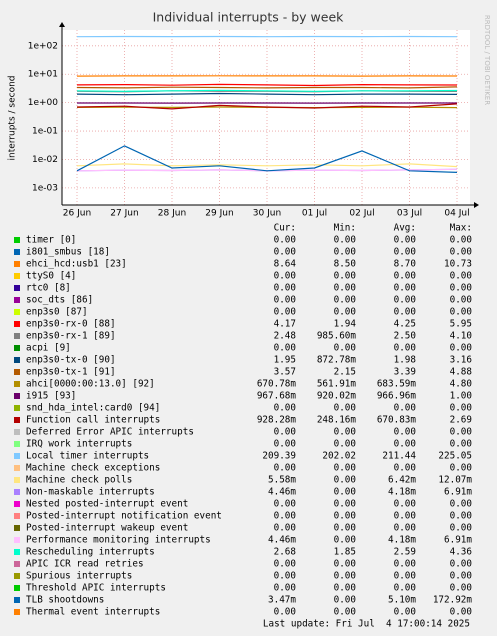  What do you see at coordinates (90, 552) in the screenshot?
I see `legend-label: Rescheduling interrupts` at bounding box center [90, 552].